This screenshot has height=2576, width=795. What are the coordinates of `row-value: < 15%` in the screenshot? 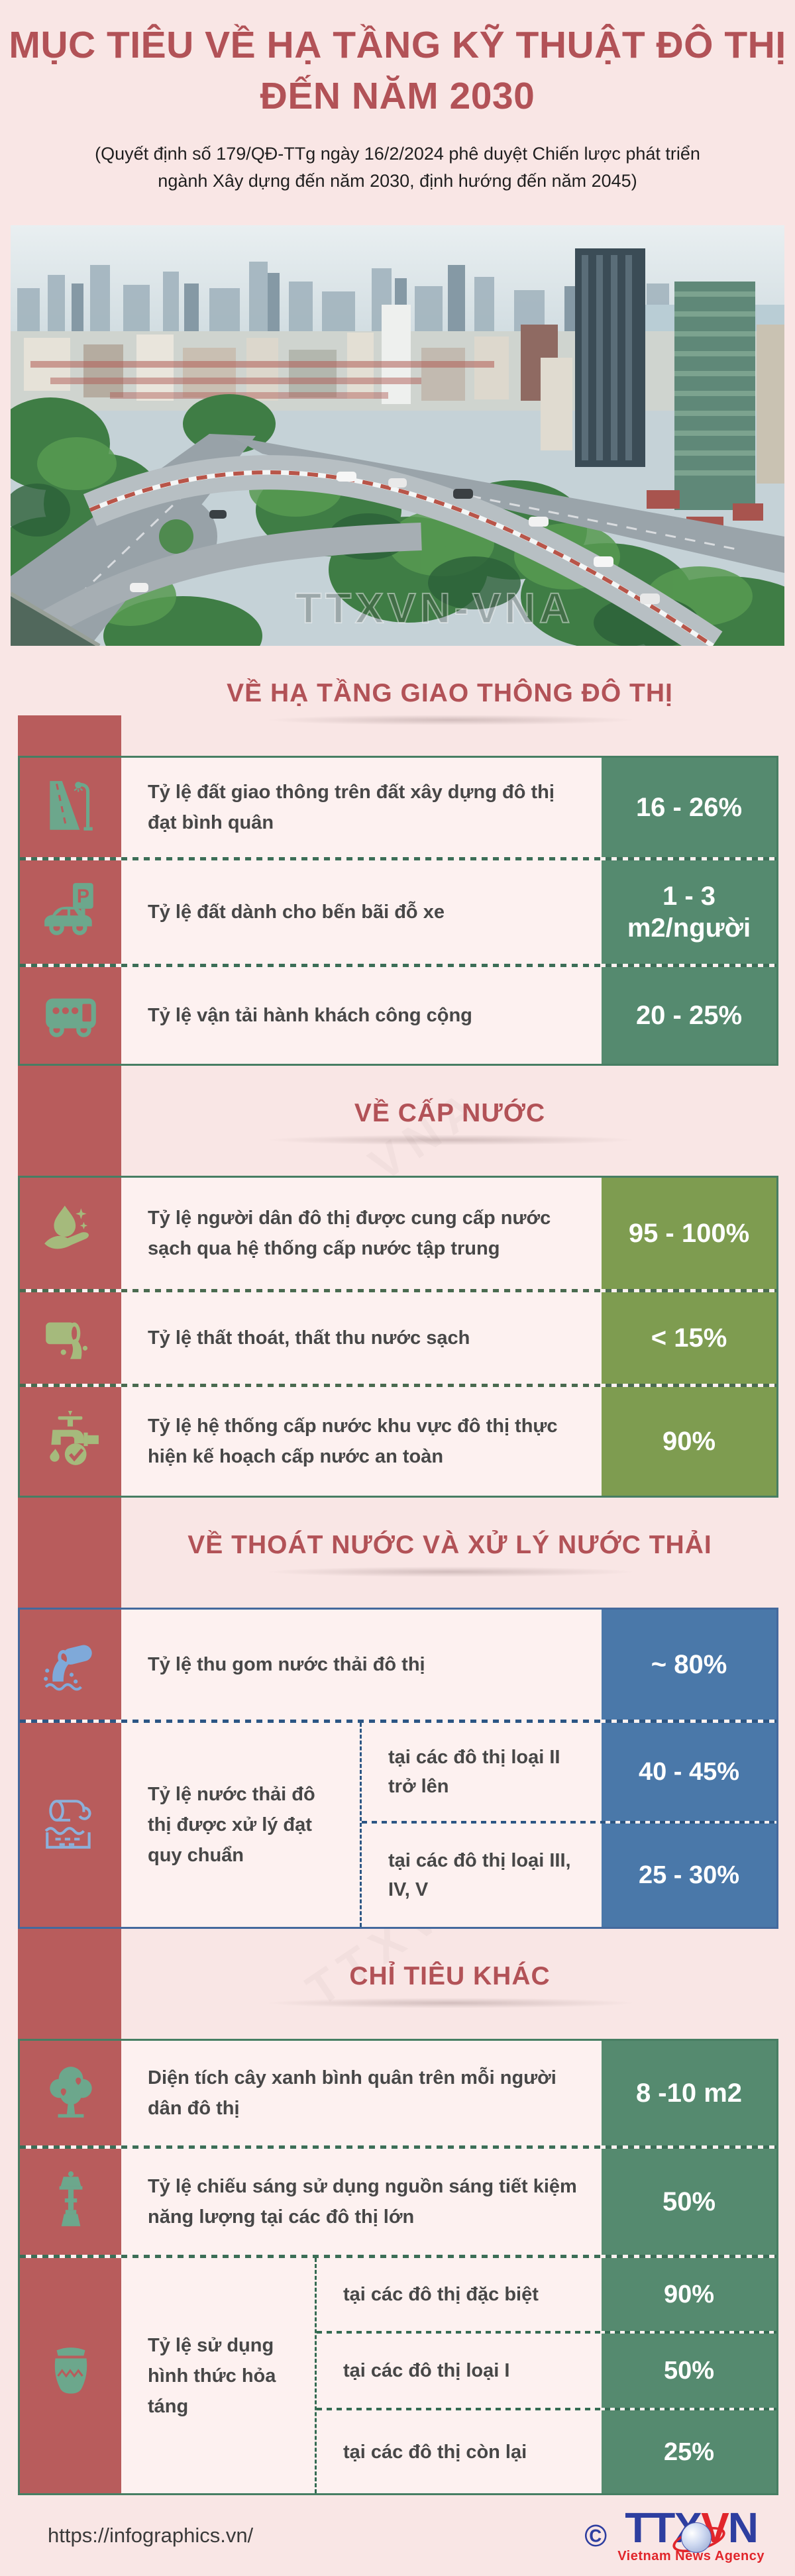 It's located at (689, 1338).